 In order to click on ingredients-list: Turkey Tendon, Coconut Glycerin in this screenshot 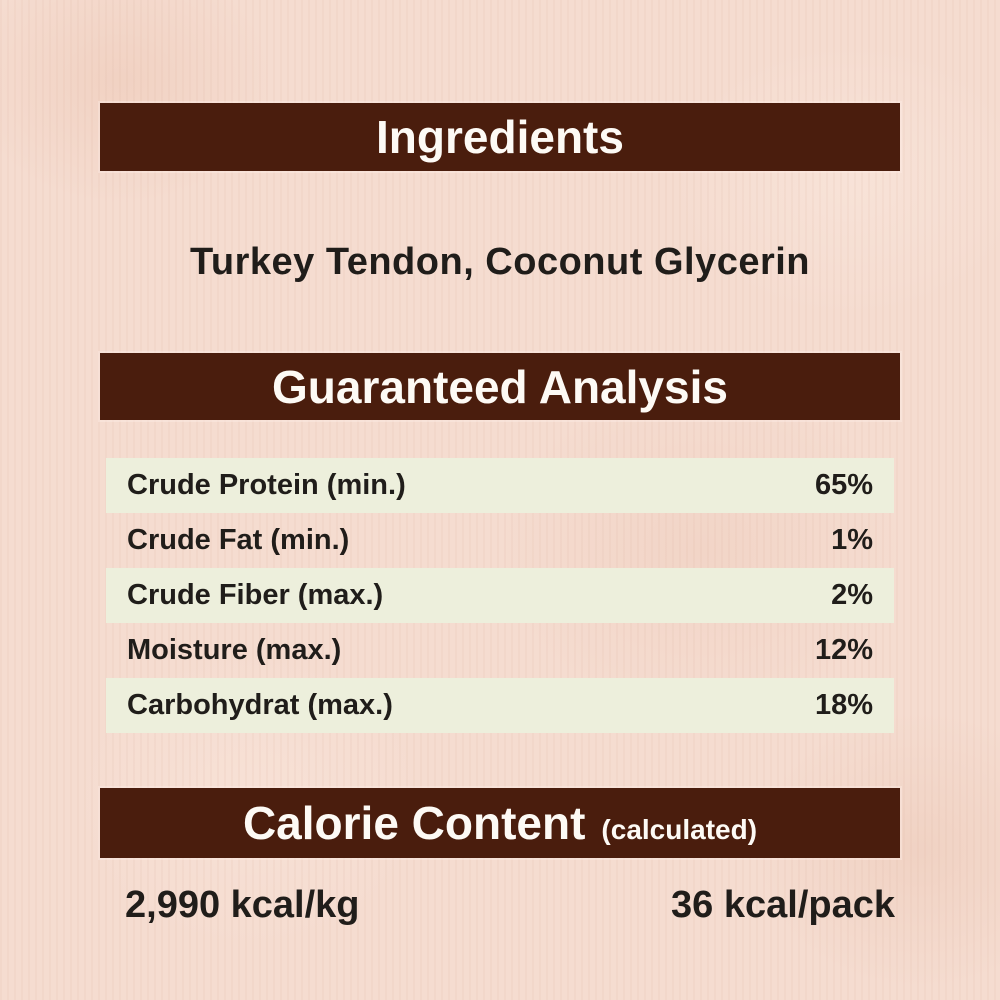, I will do `click(500, 262)`.